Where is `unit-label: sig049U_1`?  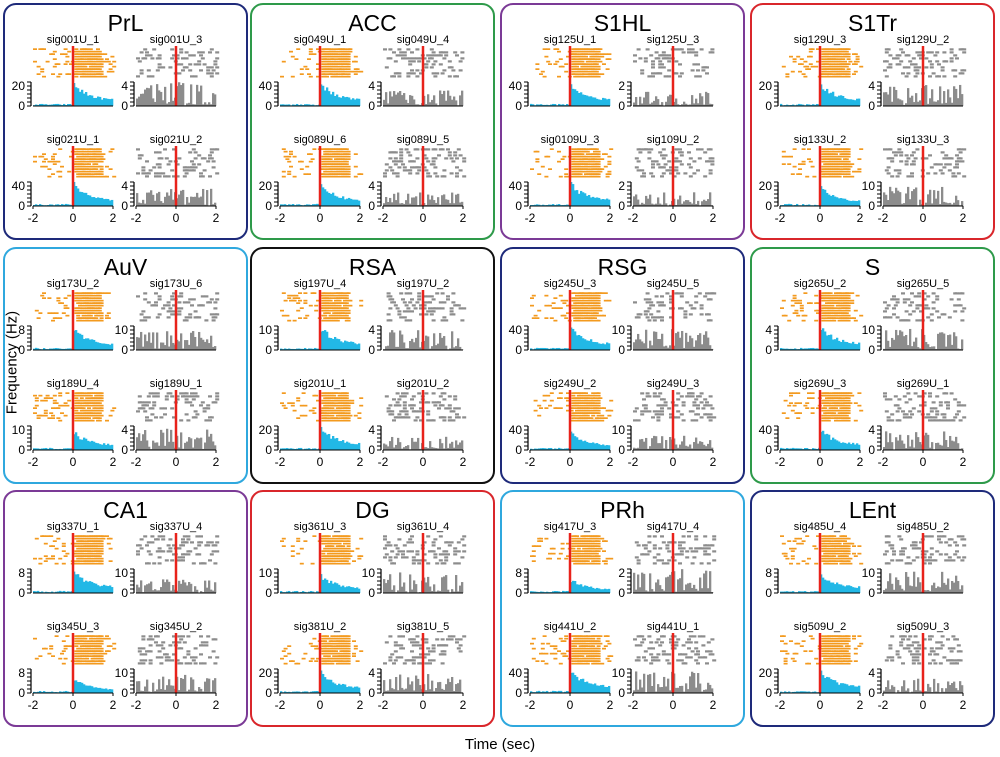 unit-label: sig049U_1 is located at coordinates (320, 40).